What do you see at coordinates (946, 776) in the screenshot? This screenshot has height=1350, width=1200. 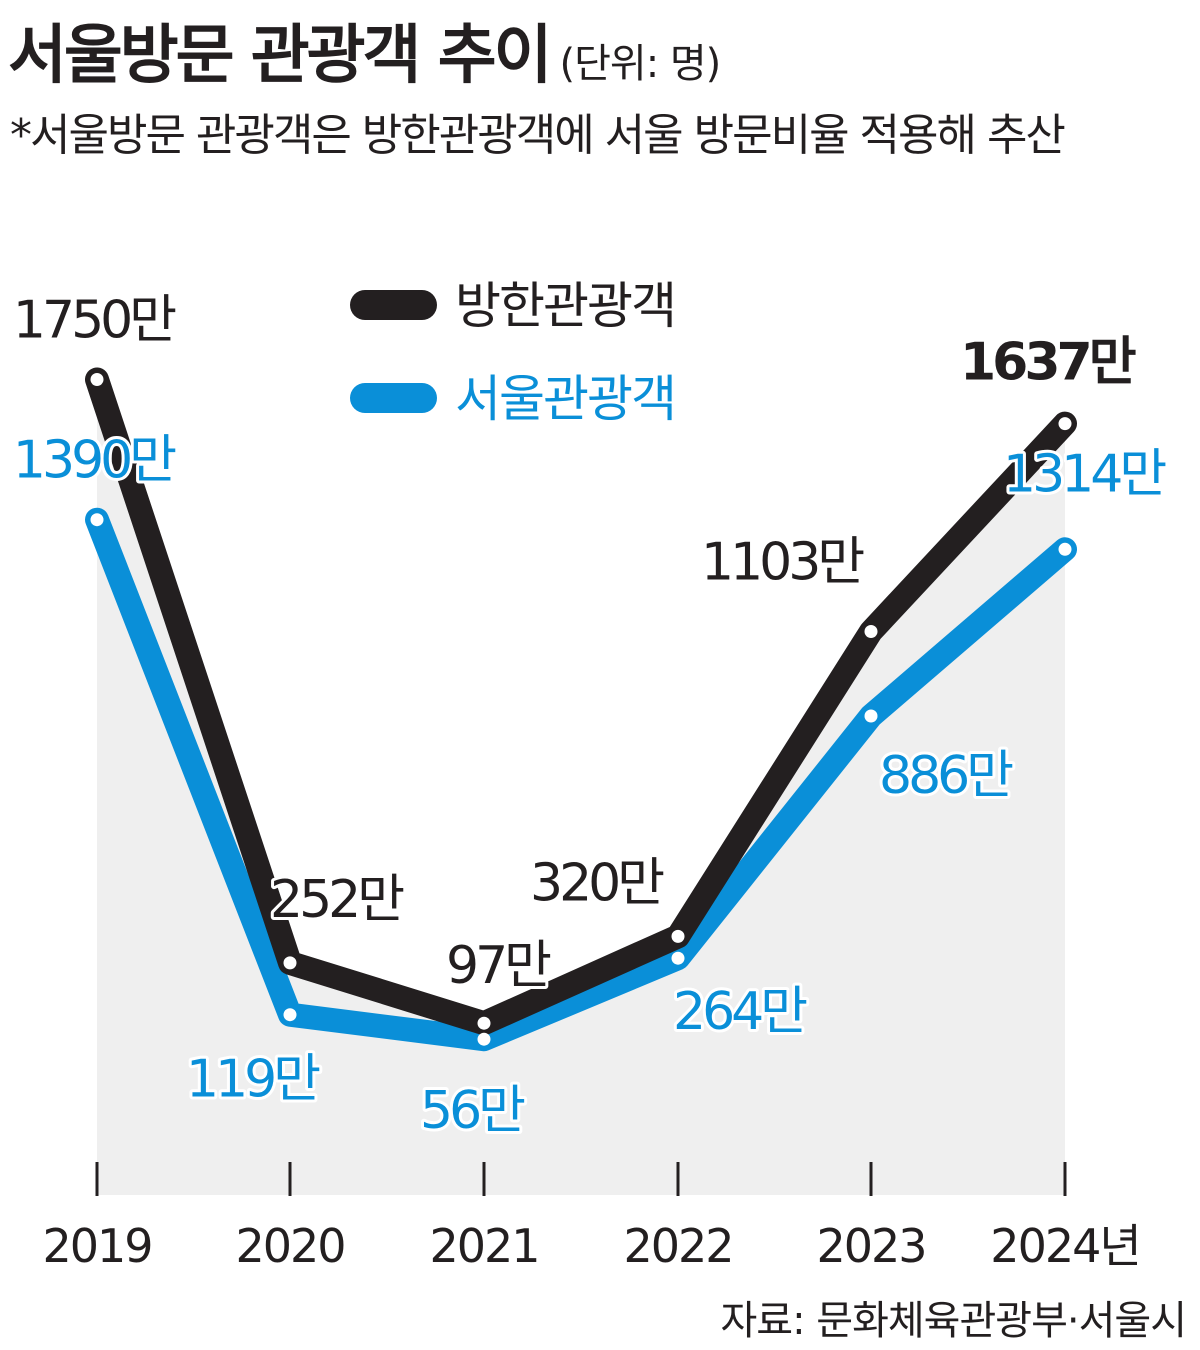 I see `data-label-seoul-2023: 886만` at bounding box center [946, 776].